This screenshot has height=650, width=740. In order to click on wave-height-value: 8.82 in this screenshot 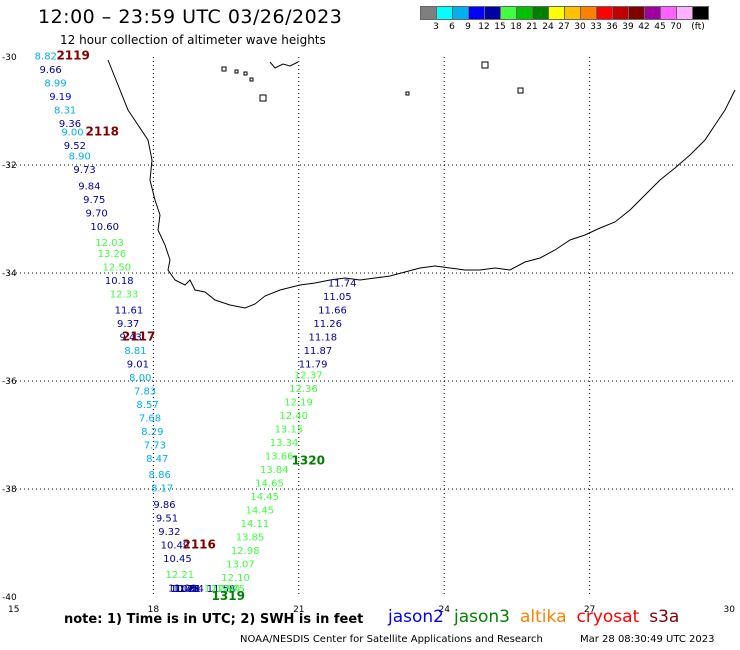, I will do `click(46, 57)`.